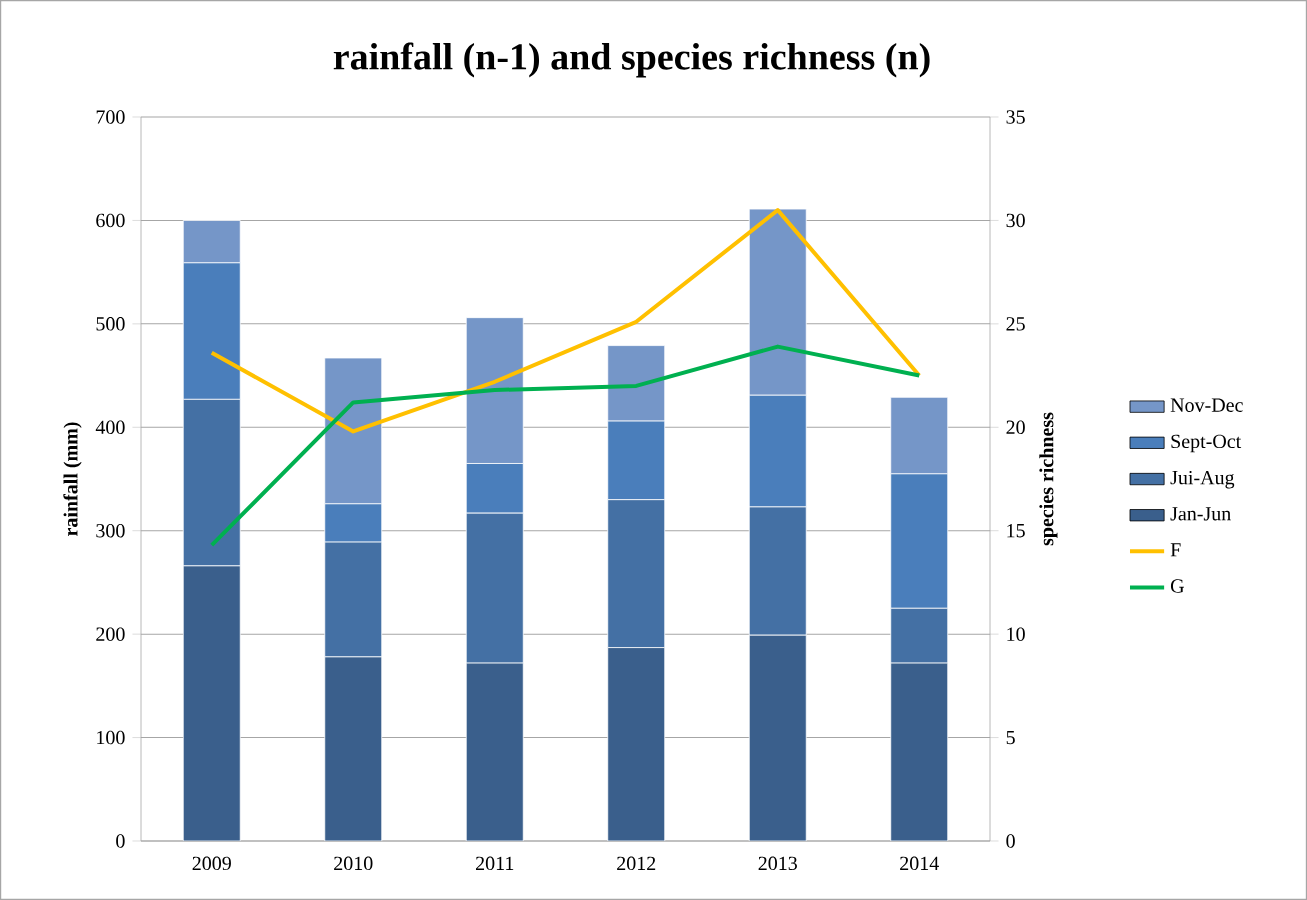  I want to click on x-tick-label: 2014, so click(919, 863).